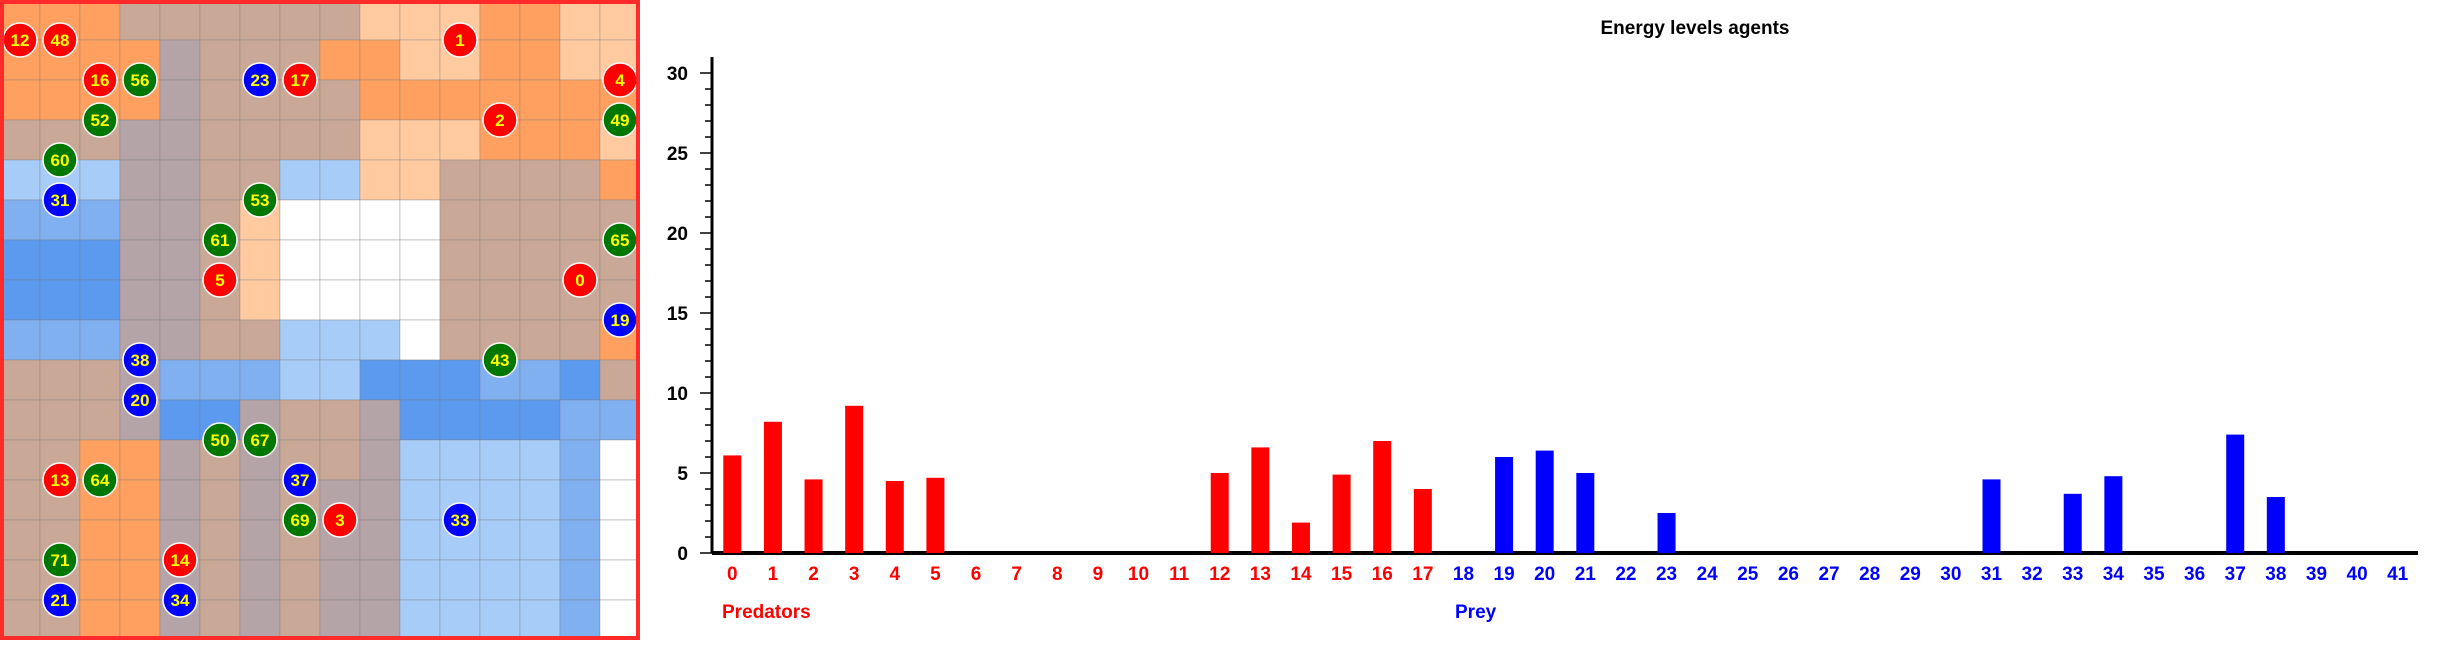  I want to click on plant-agent: 71, so click(60, 560).